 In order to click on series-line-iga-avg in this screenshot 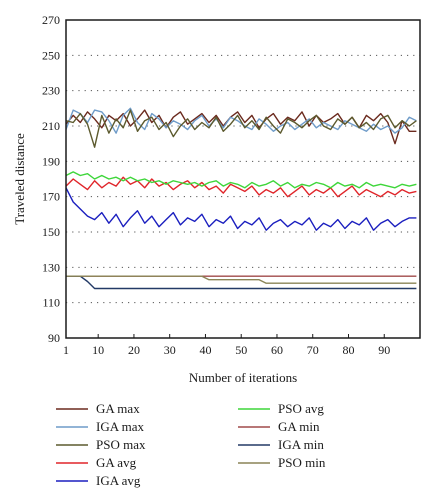, I will do `click(241, 209)`.